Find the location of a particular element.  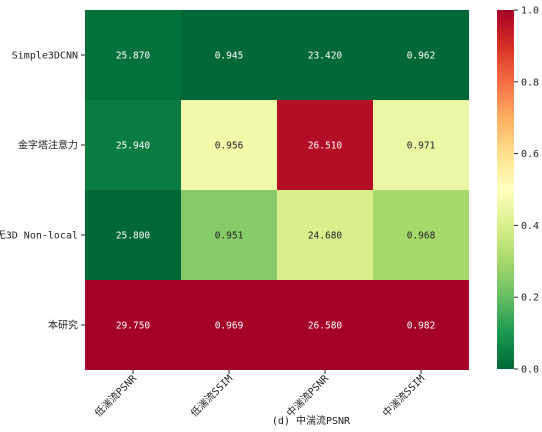

cell-value-label: 26.580 is located at coordinates (325, 326).